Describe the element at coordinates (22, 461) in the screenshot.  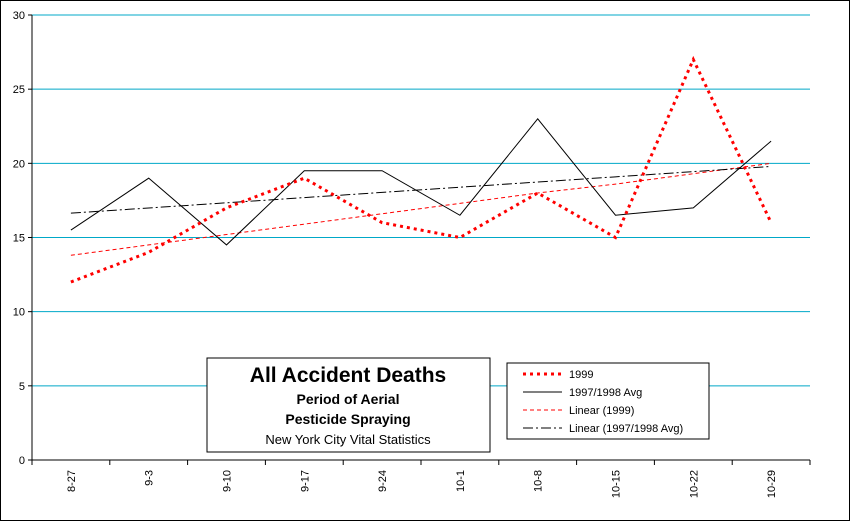
I see `y-tick-label: 0` at that location.